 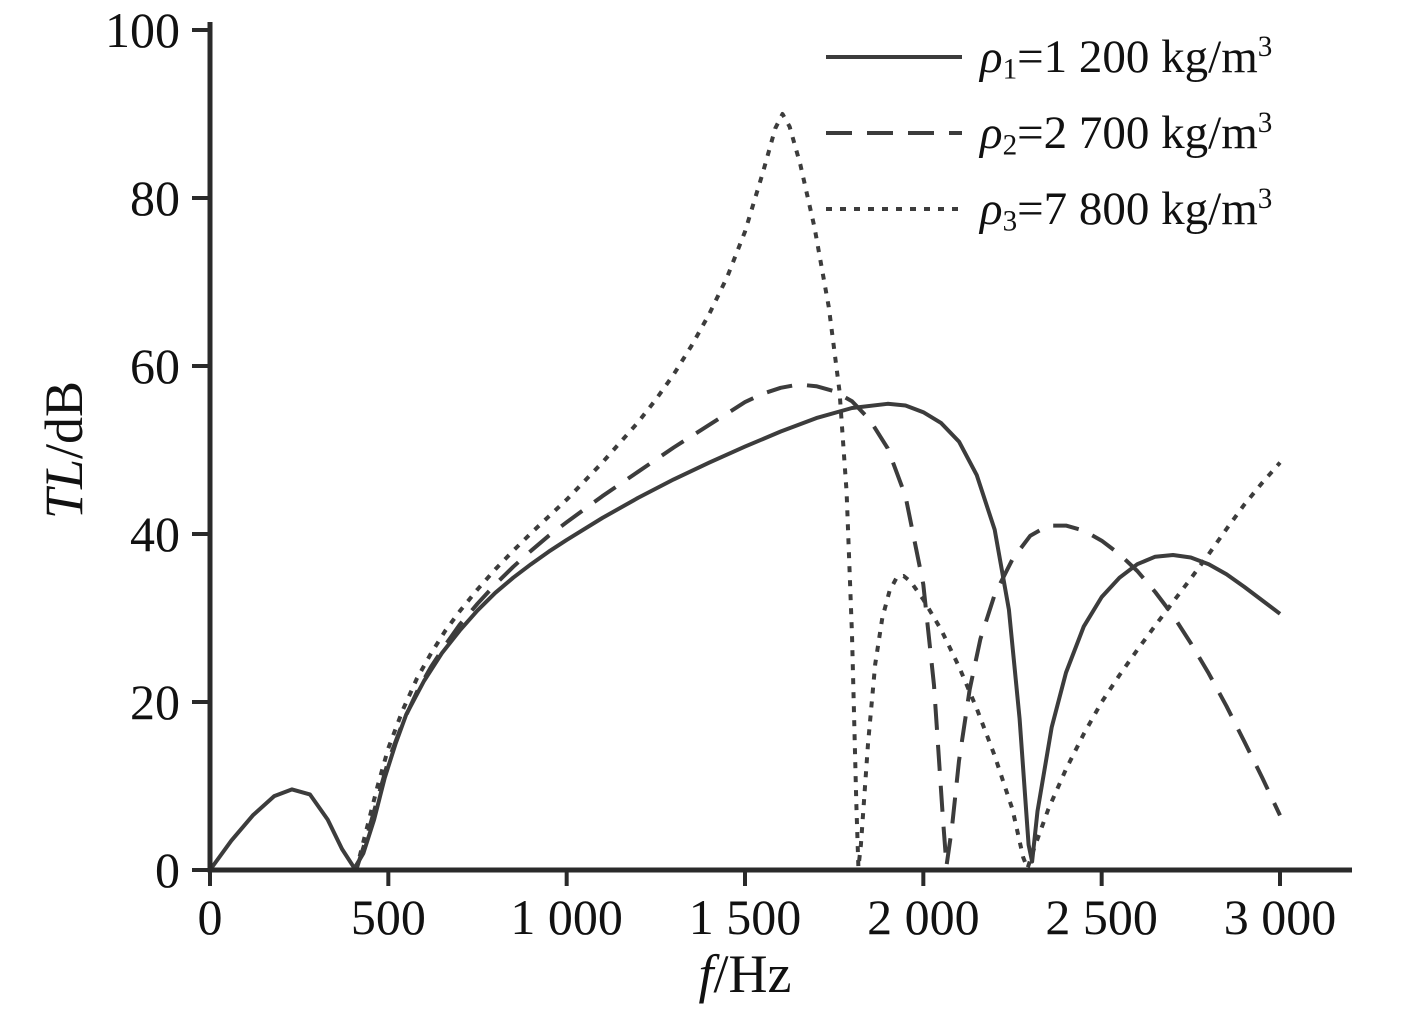 What do you see at coordinates (566, 917) in the screenshot?
I see `svg-text: 1 000` at bounding box center [566, 917].